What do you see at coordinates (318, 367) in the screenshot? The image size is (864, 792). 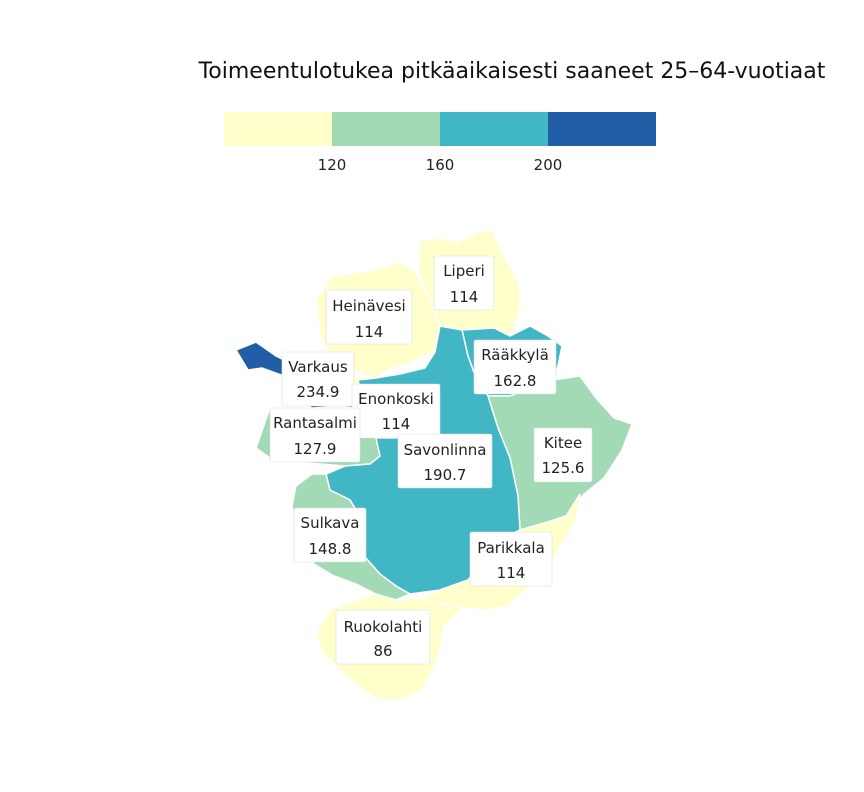 I see `region-name: Varkaus` at bounding box center [318, 367].